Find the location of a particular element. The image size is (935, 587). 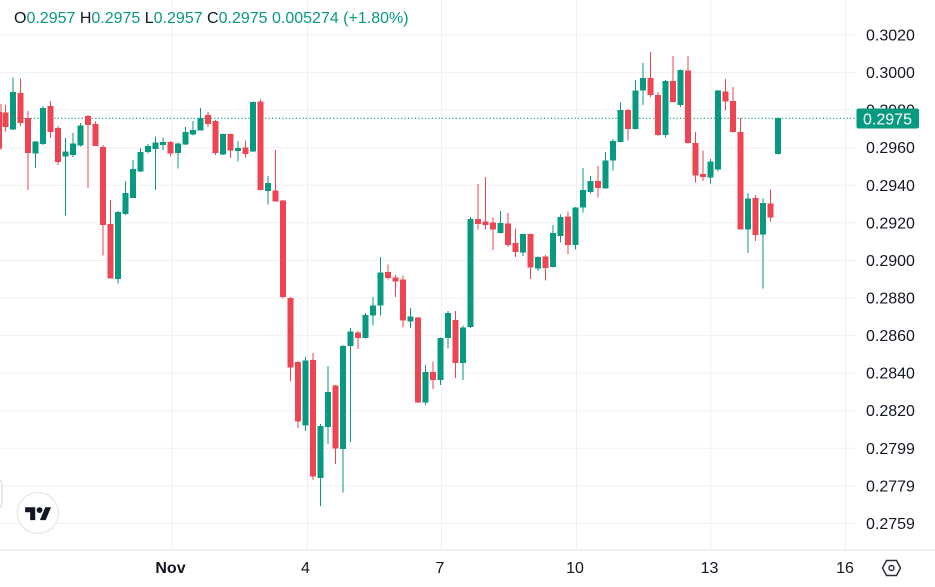

svg-text: 7 is located at coordinates (440, 568).